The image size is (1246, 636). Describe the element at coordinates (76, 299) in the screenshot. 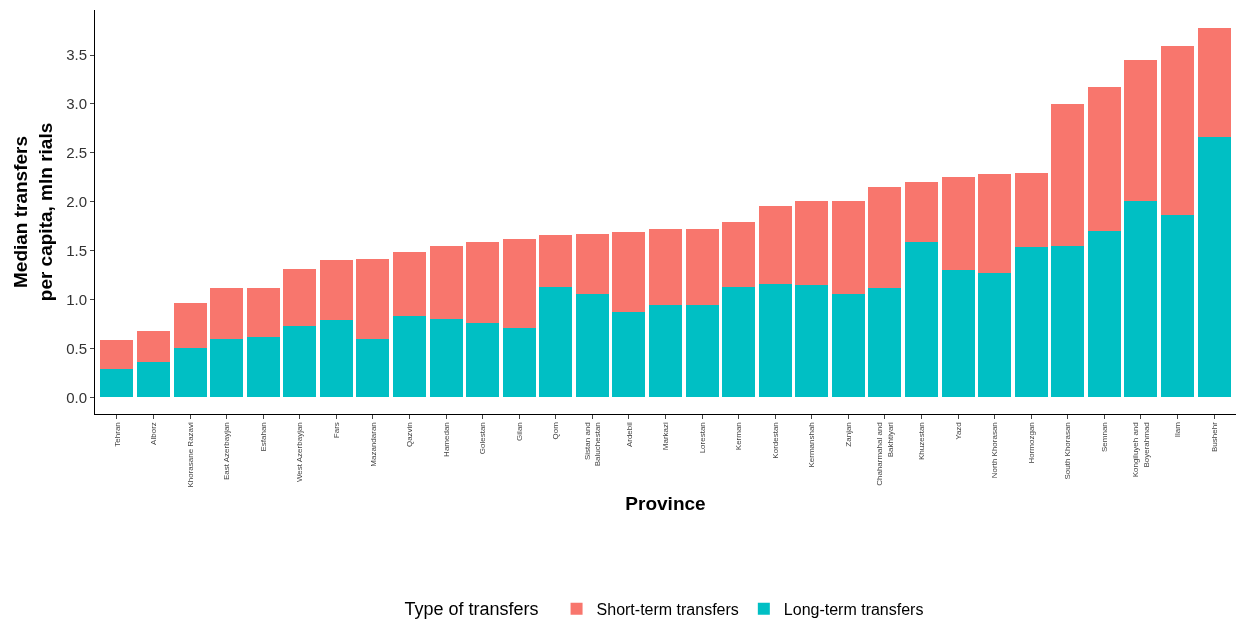

I see `y-tick-label: 1.0` at that location.